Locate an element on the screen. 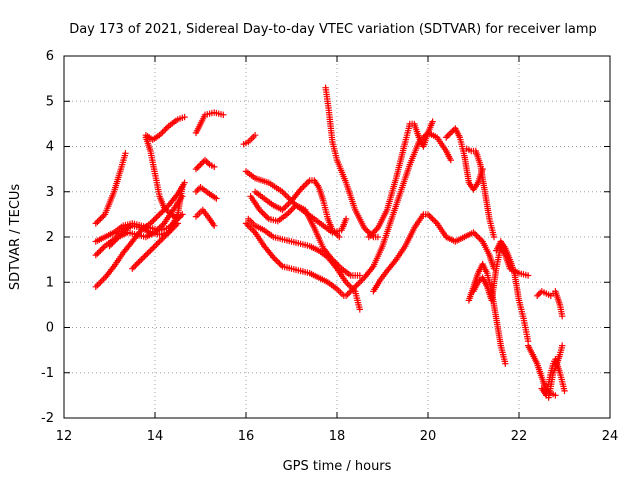 Image resolution: width=640 pixels, height=480 pixels. y-tick-label: 3 is located at coordinates (50, 192).